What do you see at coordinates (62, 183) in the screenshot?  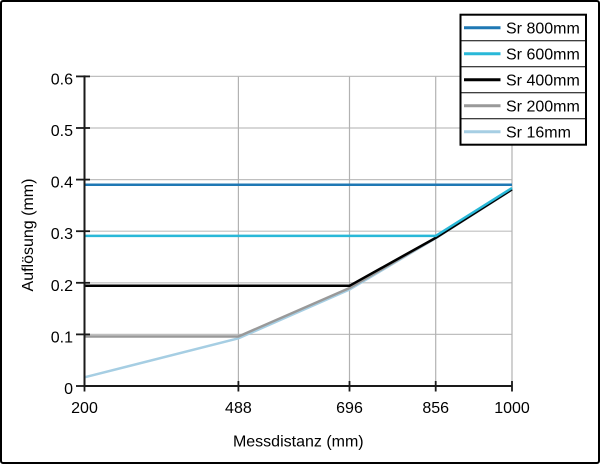 I see `svg-text: 0.4` at bounding box center [62, 183].